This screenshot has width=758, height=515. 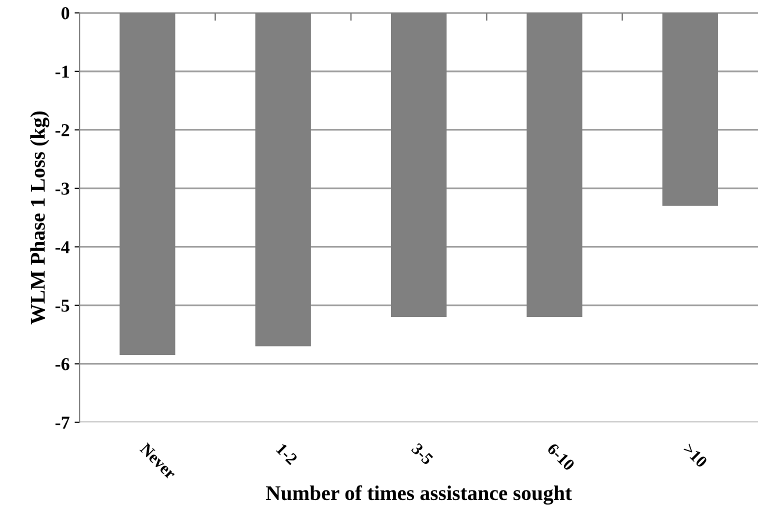 I want to click on x-tick-label: 6-10, so click(x=561, y=457).